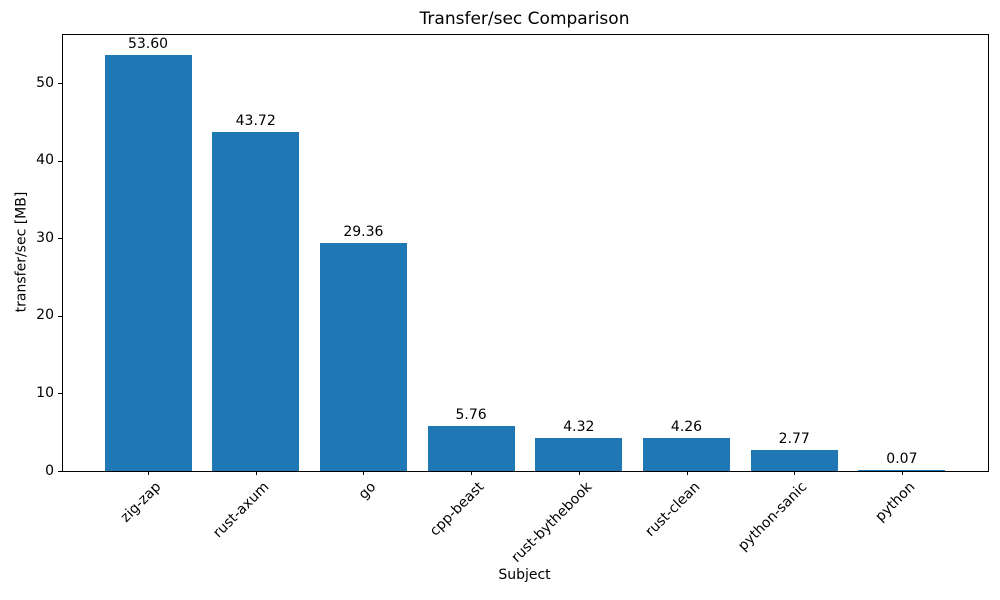  What do you see at coordinates (45, 315) in the screenshot?
I see `y-tick-label: 20` at bounding box center [45, 315].